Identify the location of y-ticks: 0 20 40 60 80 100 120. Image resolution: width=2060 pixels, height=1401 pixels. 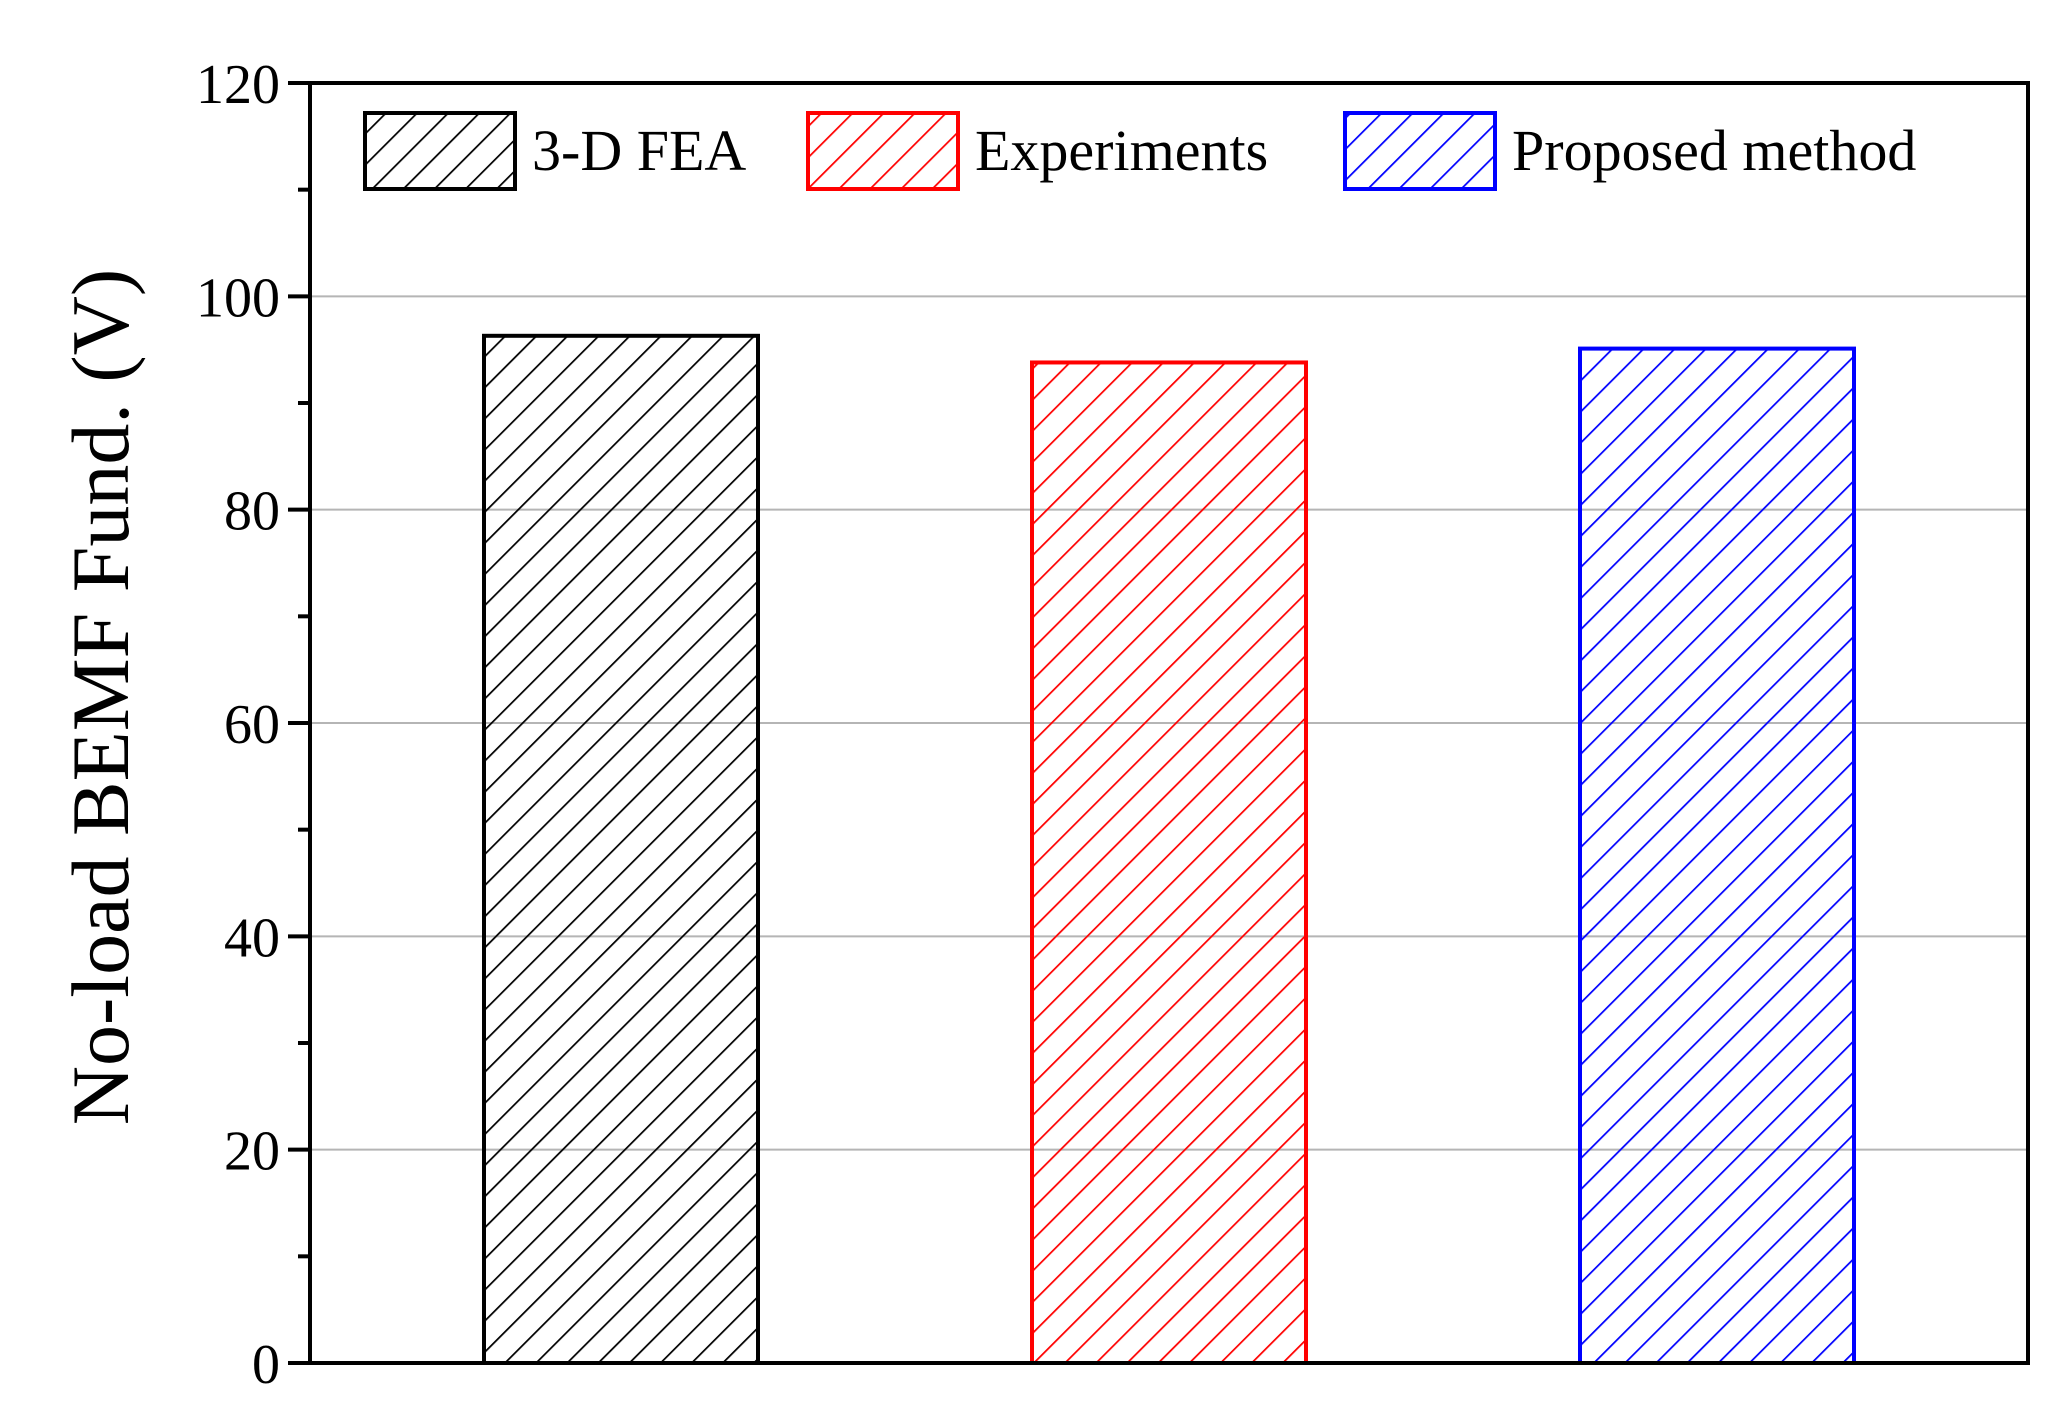
(253, 725).